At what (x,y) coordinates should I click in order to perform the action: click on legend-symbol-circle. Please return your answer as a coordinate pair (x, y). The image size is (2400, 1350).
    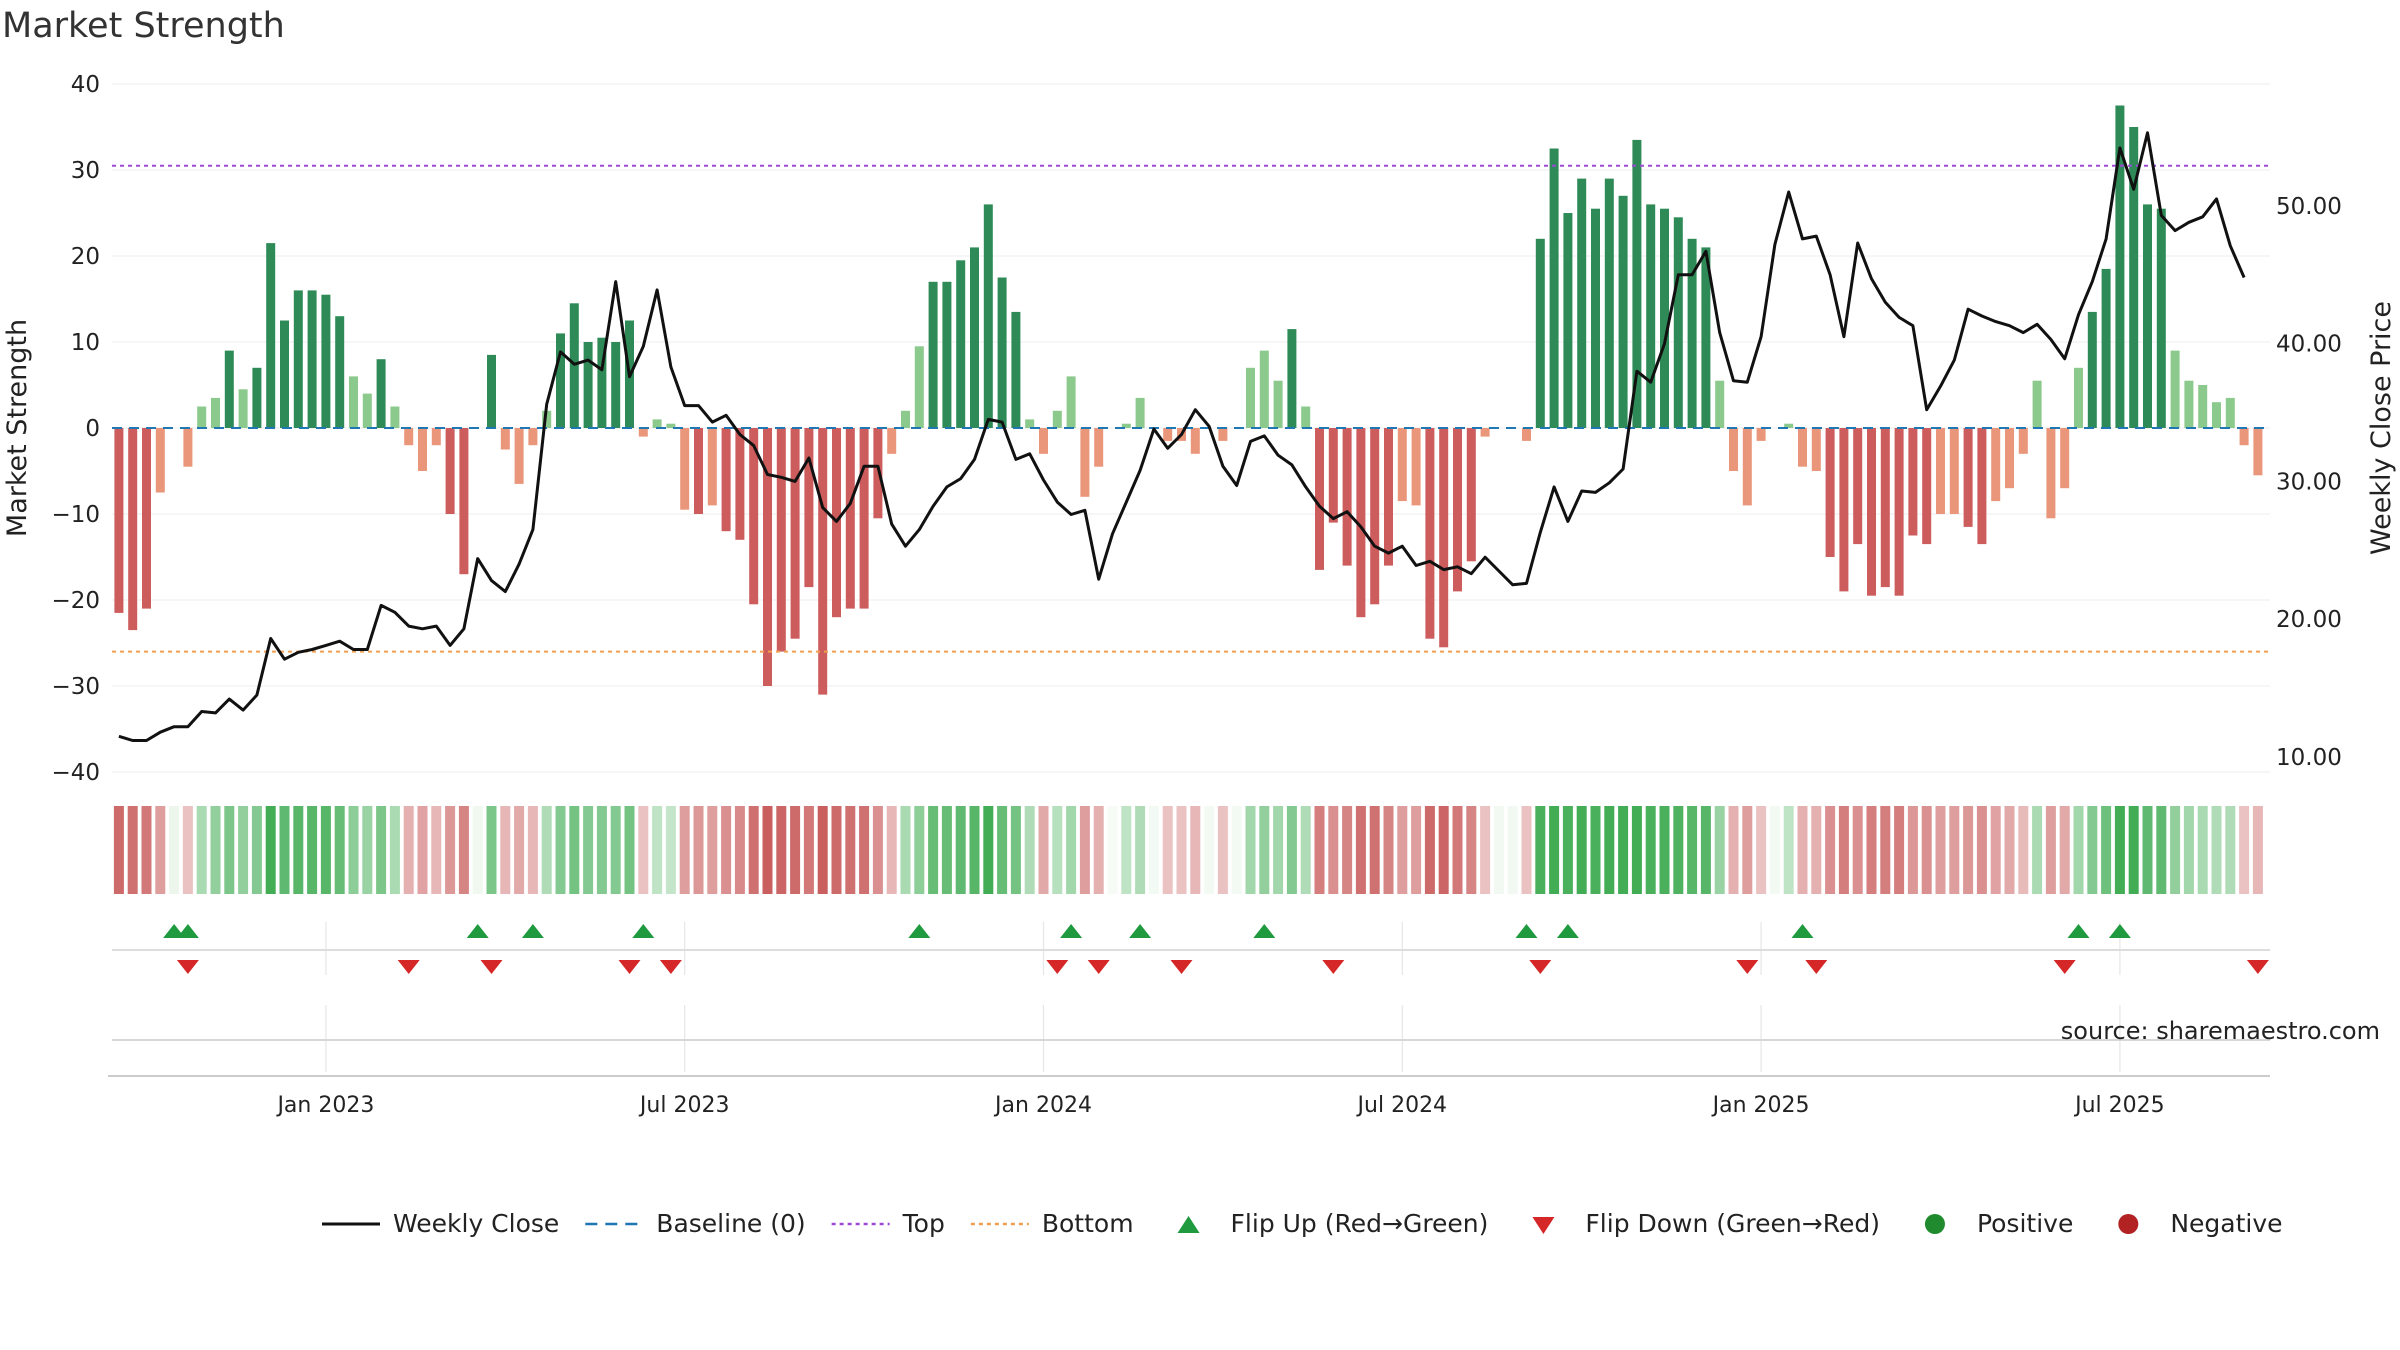
    Looking at the image, I should click on (1934, 1224).